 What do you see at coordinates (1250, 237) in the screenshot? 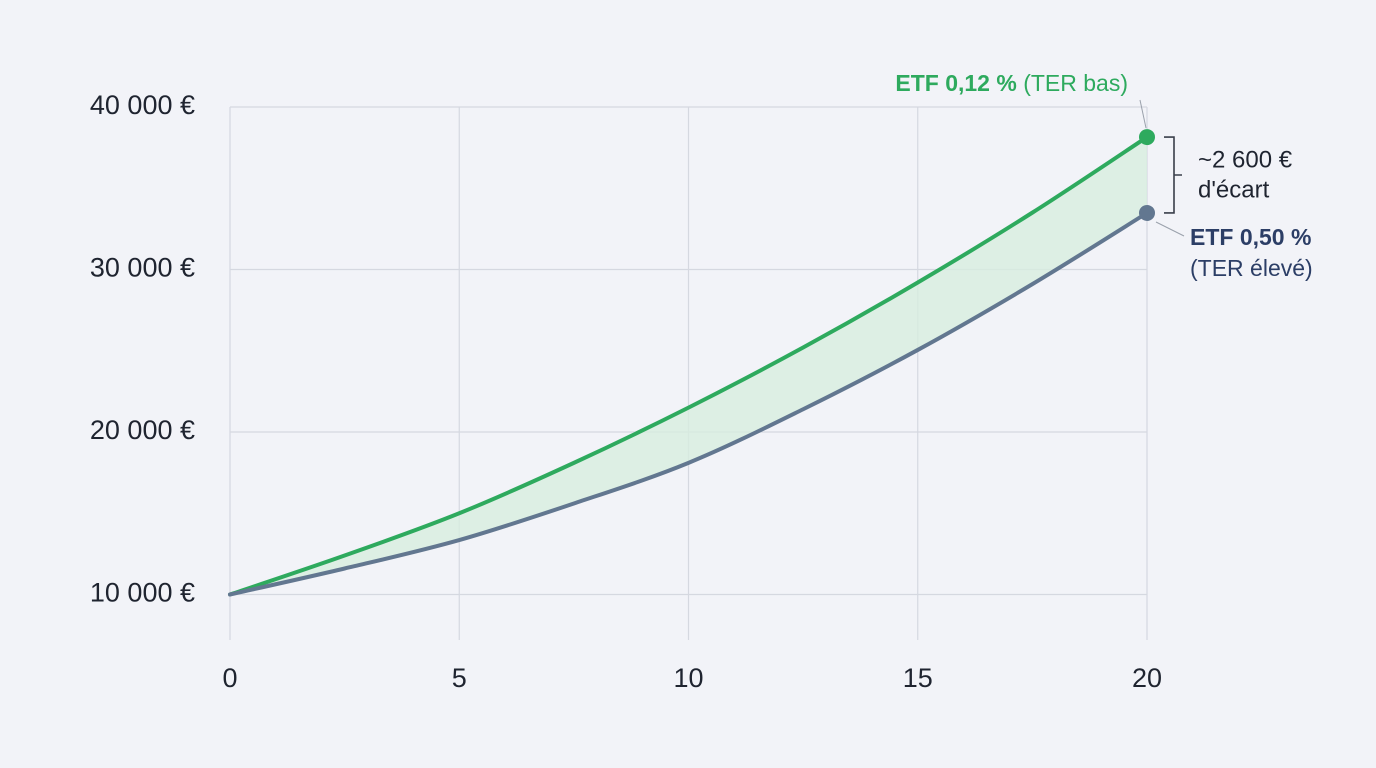
I see `legend-name: ETF 0,50 %` at bounding box center [1250, 237].